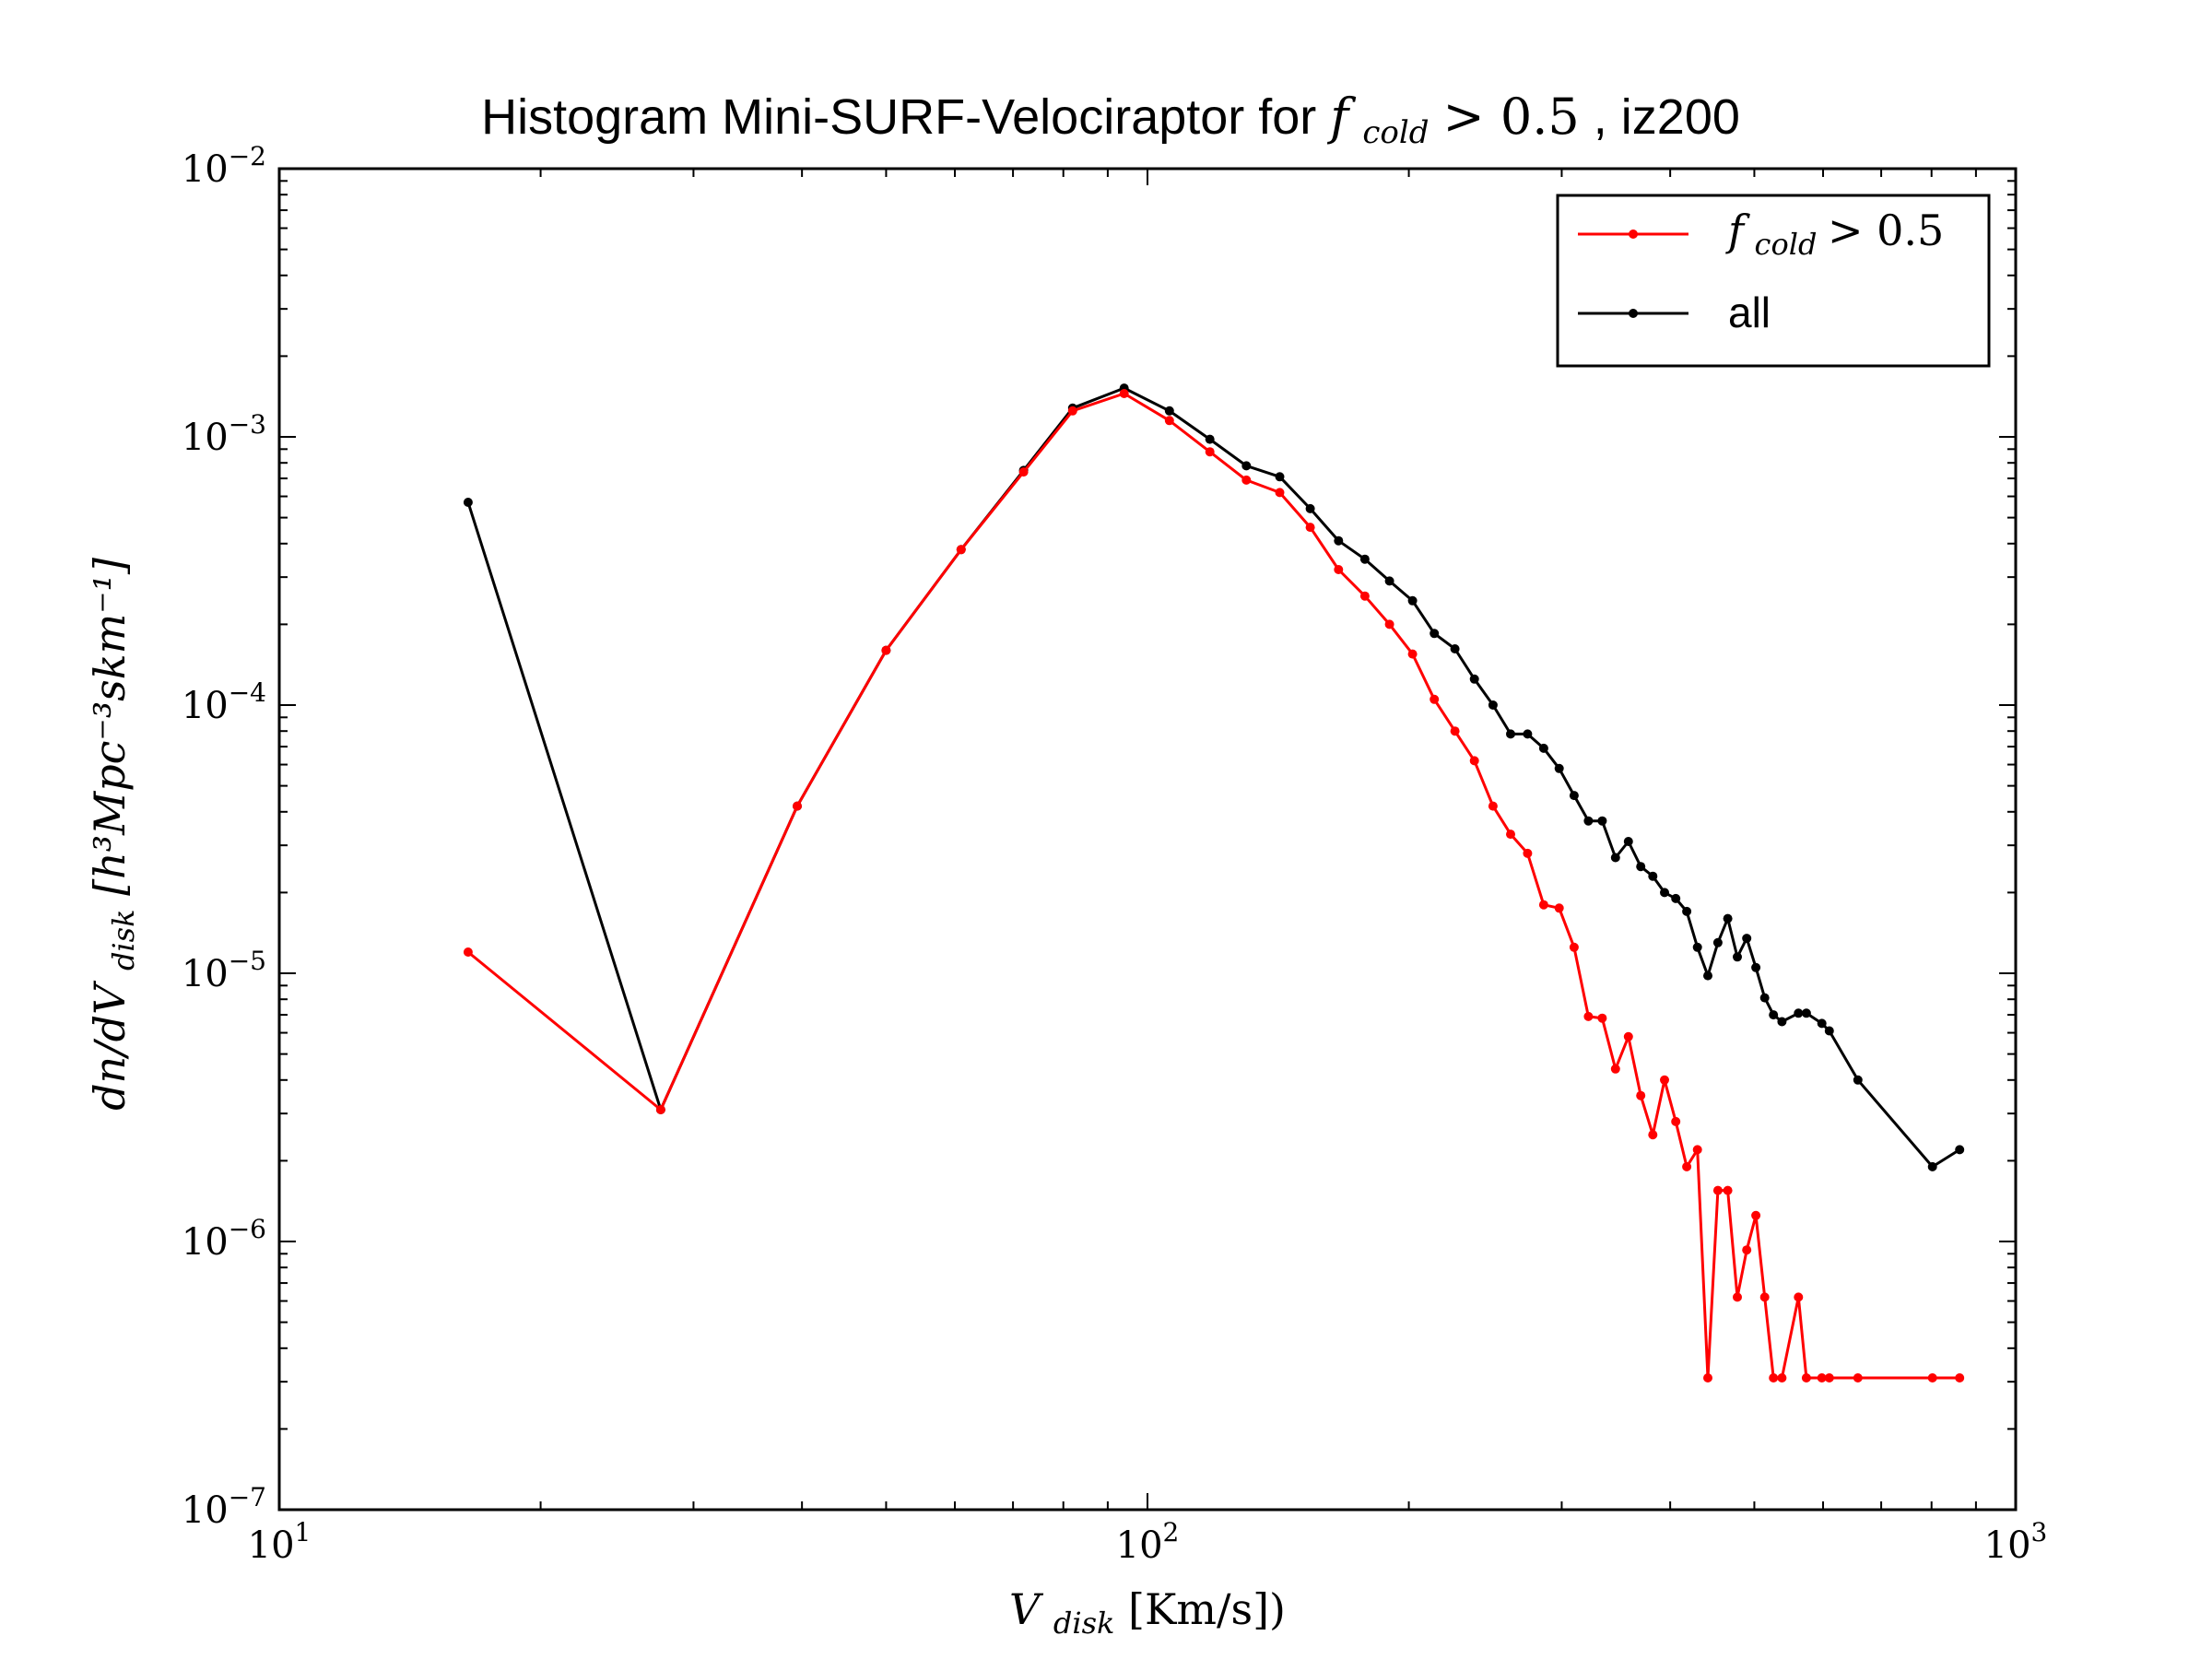 Image resolution: width=2212 pixels, height=1659 pixels. I want to click on y-tick-label: 10⁻⁵, so click(224, 970).